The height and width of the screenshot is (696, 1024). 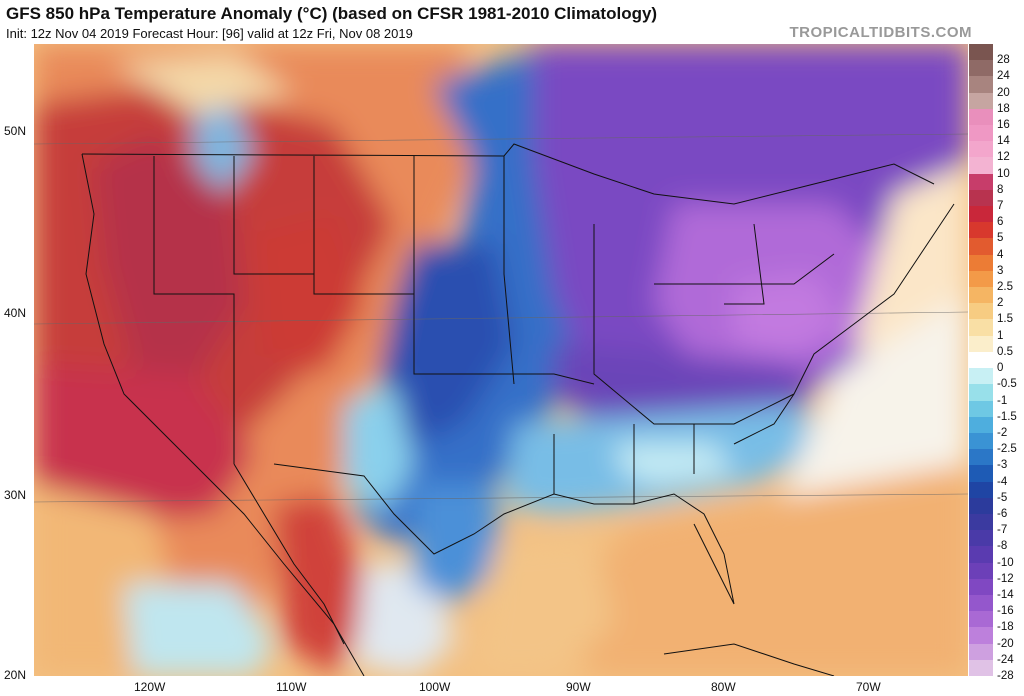 What do you see at coordinates (1000, 270) in the screenshot?
I see `colorbar-label: 3` at bounding box center [1000, 270].